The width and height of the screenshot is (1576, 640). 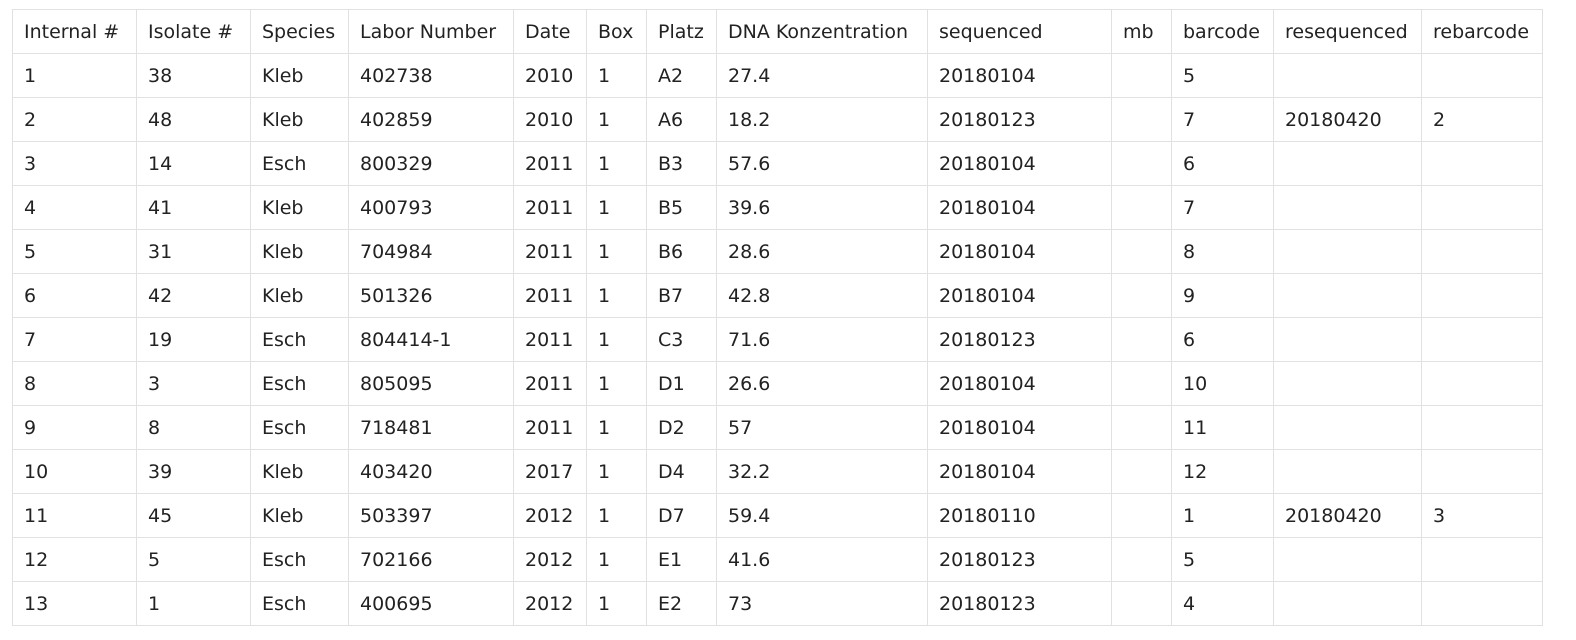 I want to click on cell-barcode: 11, so click(x=1222, y=427).